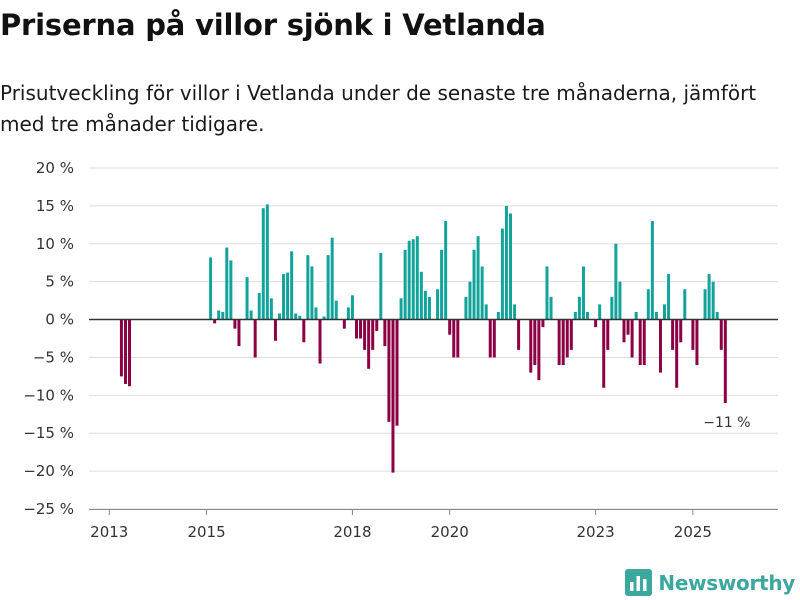  Describe the element at coordinates (726, 582) in the screenshot. I see `brand-name: Newsworthy` at that location.